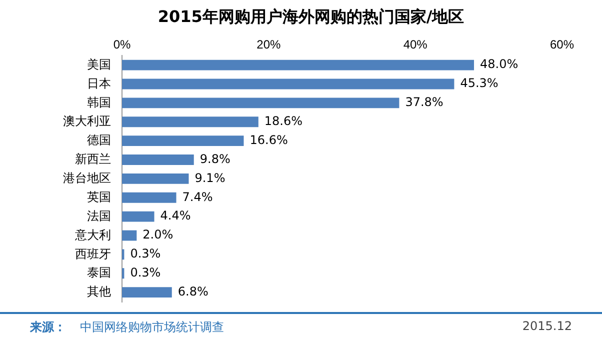 This screenshot has height=342, width=602. What do you see at coordinates (99, 64) in the screenshot?
I see `y-tick-label: 美国` at bounding box center [99, 64].